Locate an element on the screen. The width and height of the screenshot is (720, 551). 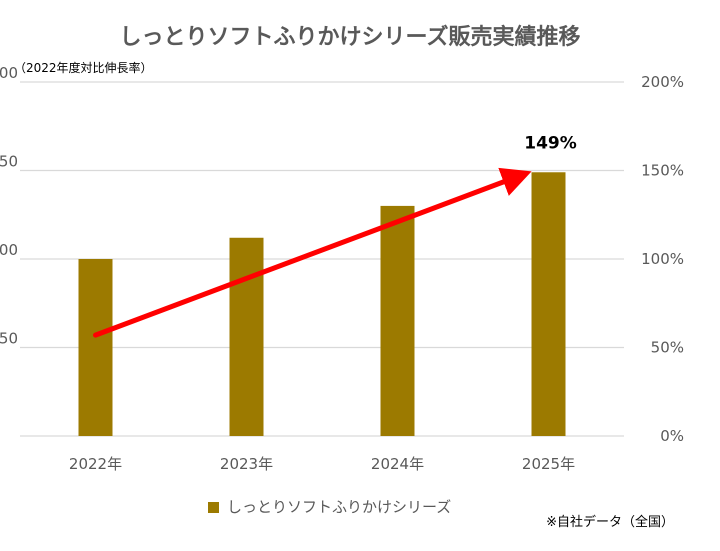
left-tick-label: 200 is located at coordinates (9, 73).